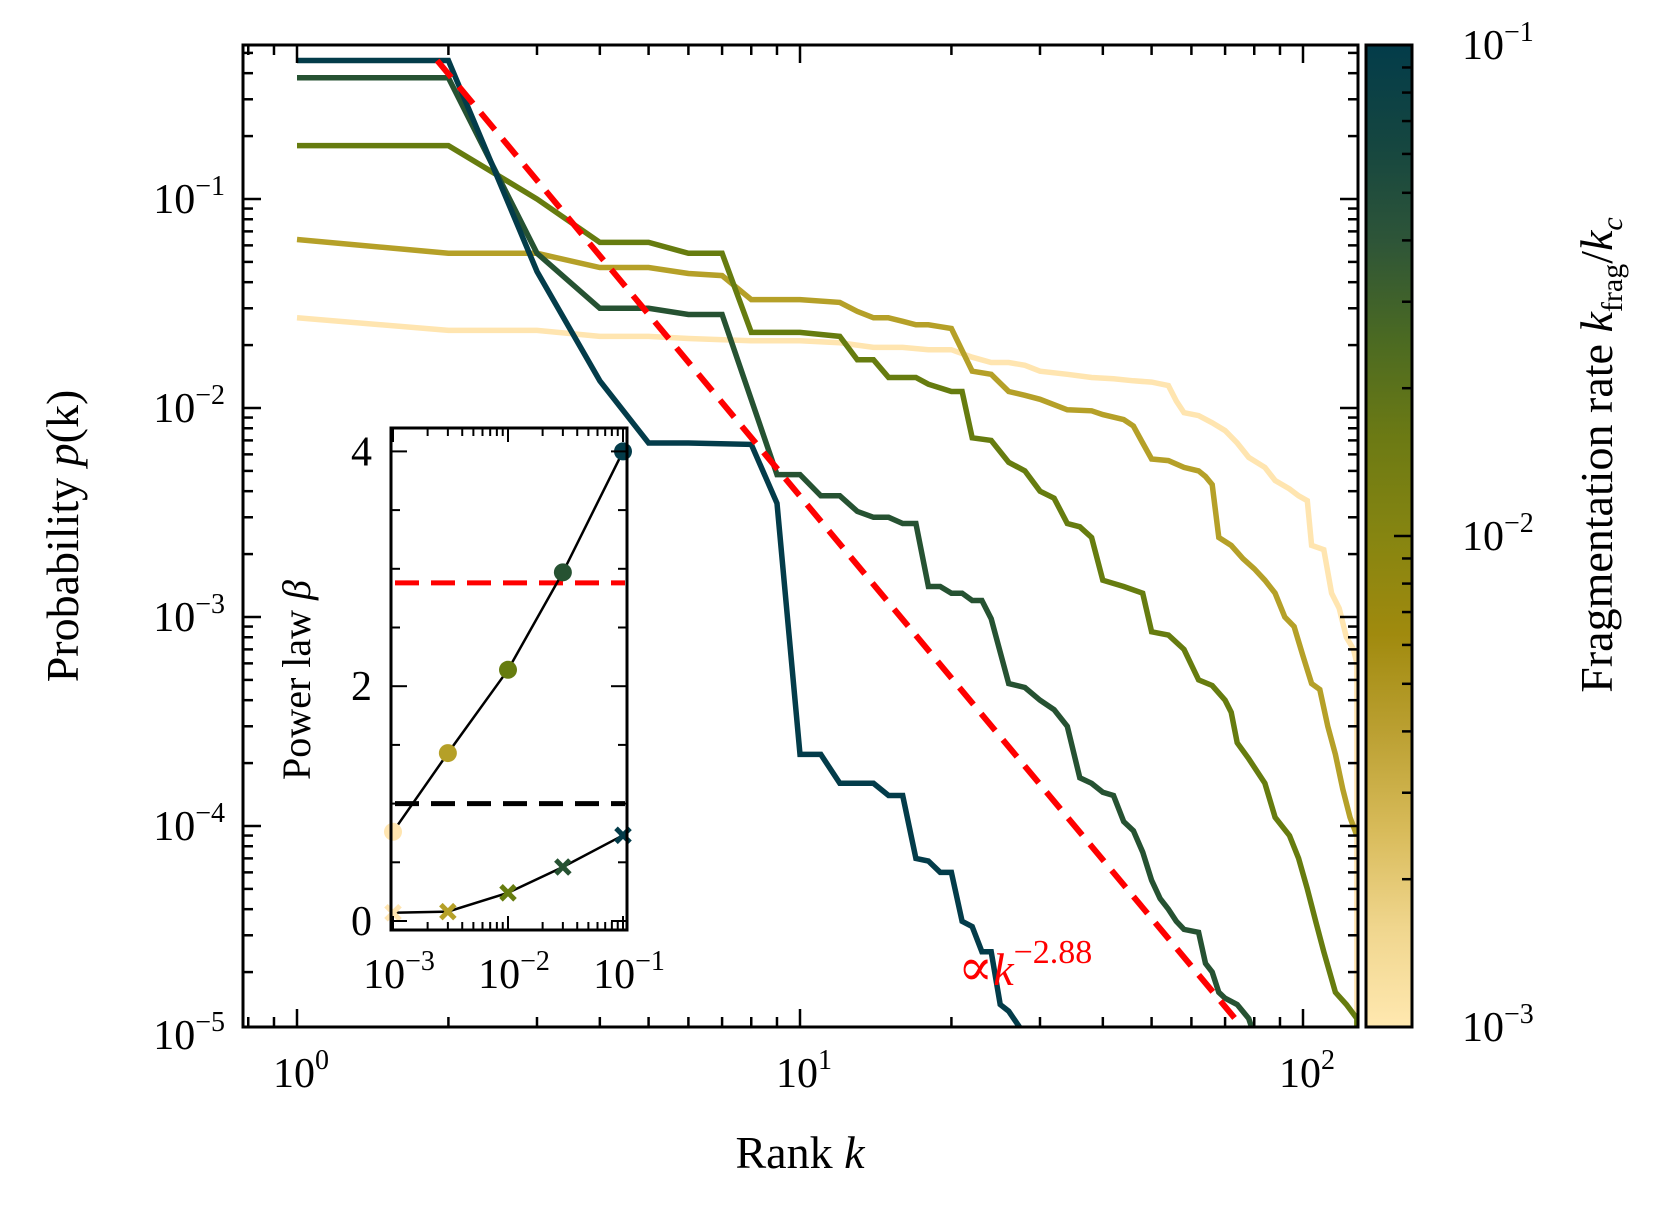 Image resolution: width=1664 pixels, height=1210 pixels. Describe the element at coordinates (514, 972) in the screenshot. I see `inset-x-tick-label: 10⁻²` at that location.